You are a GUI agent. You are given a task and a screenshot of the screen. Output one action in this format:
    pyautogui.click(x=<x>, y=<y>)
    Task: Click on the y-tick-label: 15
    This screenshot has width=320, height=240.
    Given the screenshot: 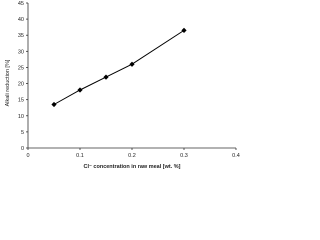 What is the action you would take?
    pyautogui.click(x=21, y=101)
    